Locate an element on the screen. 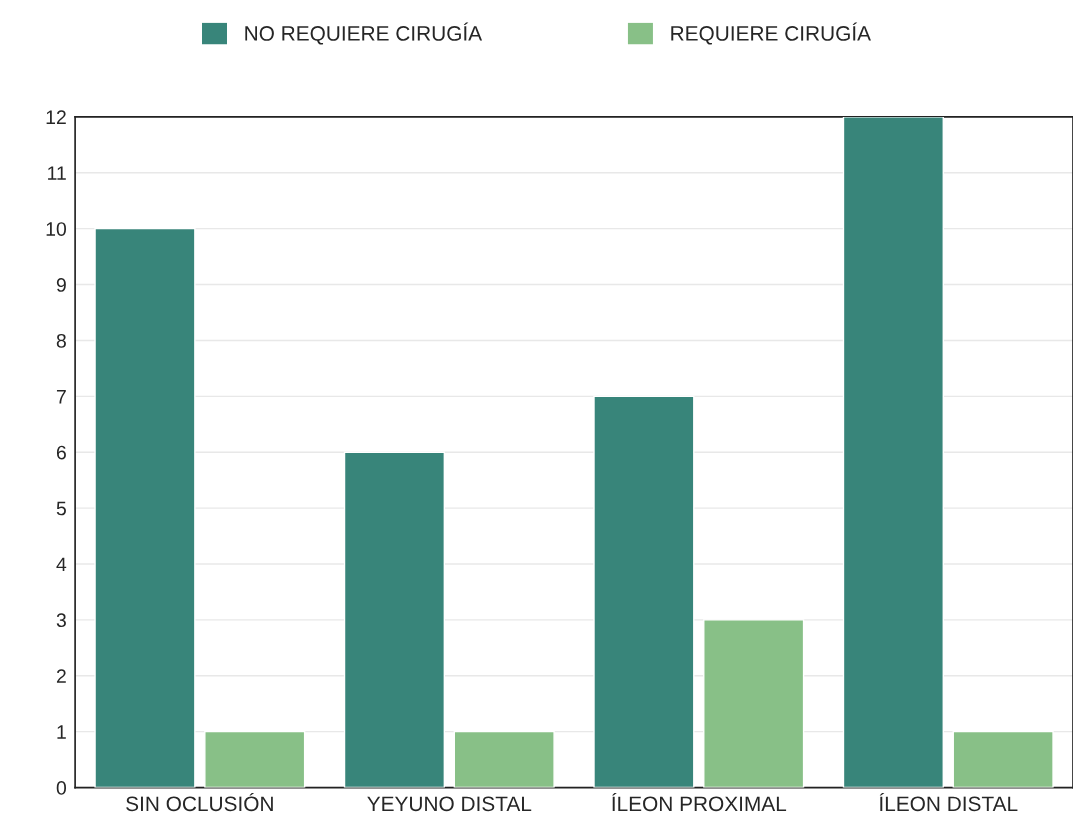 The width and height of the screenshot is (1073, 829). legend-label: NO REQUIERE CIRUGÍA is located at coordinates (364, 33).